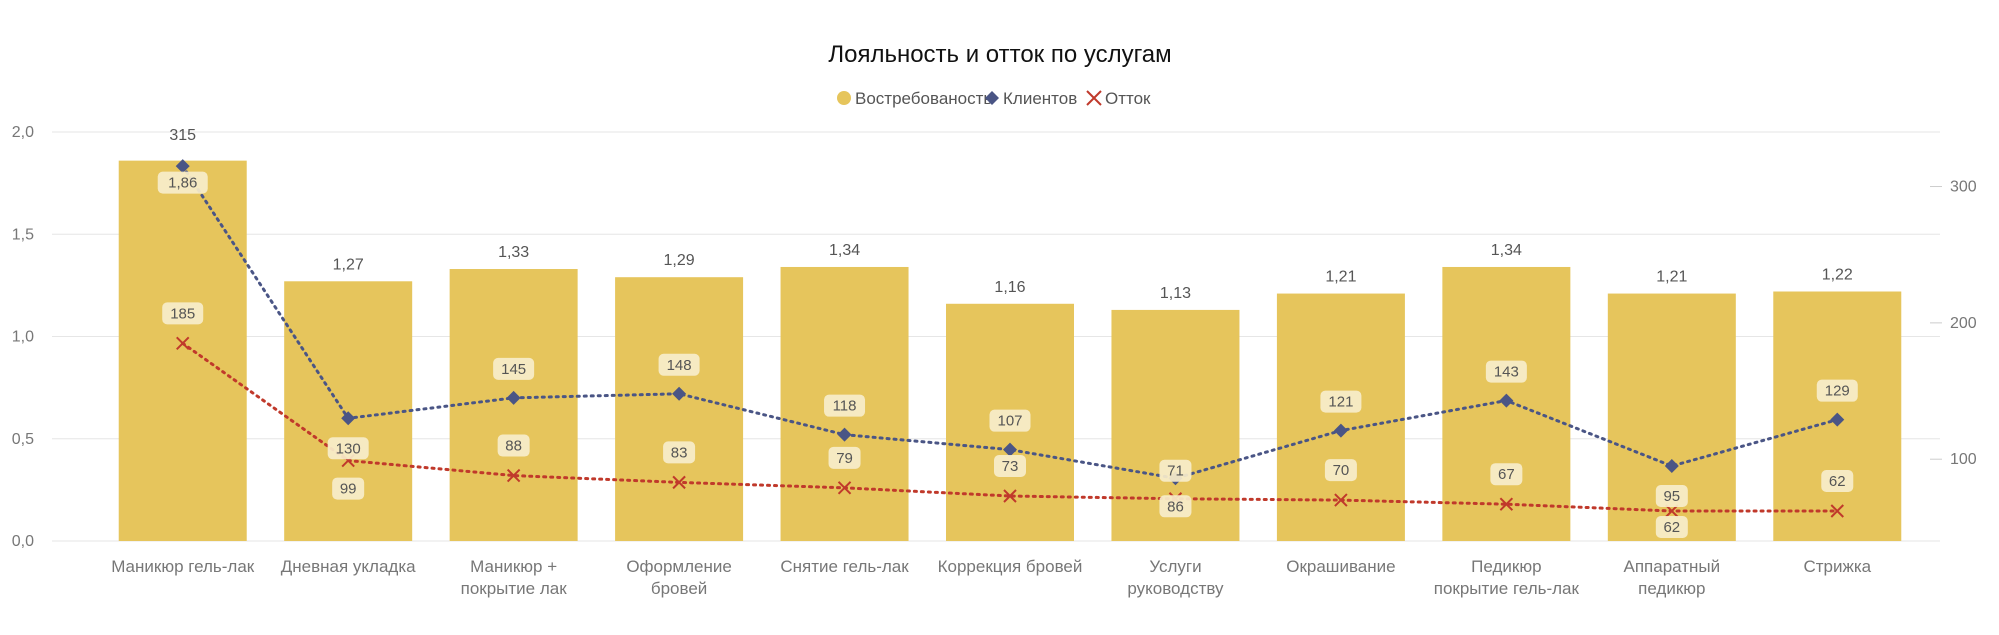 This screenshot has height=635, width=1999. What do you see at coordinates (679, 260) in the screenshot?
I see `bar-value-label: 1,29` at bounding box center [679, 260].